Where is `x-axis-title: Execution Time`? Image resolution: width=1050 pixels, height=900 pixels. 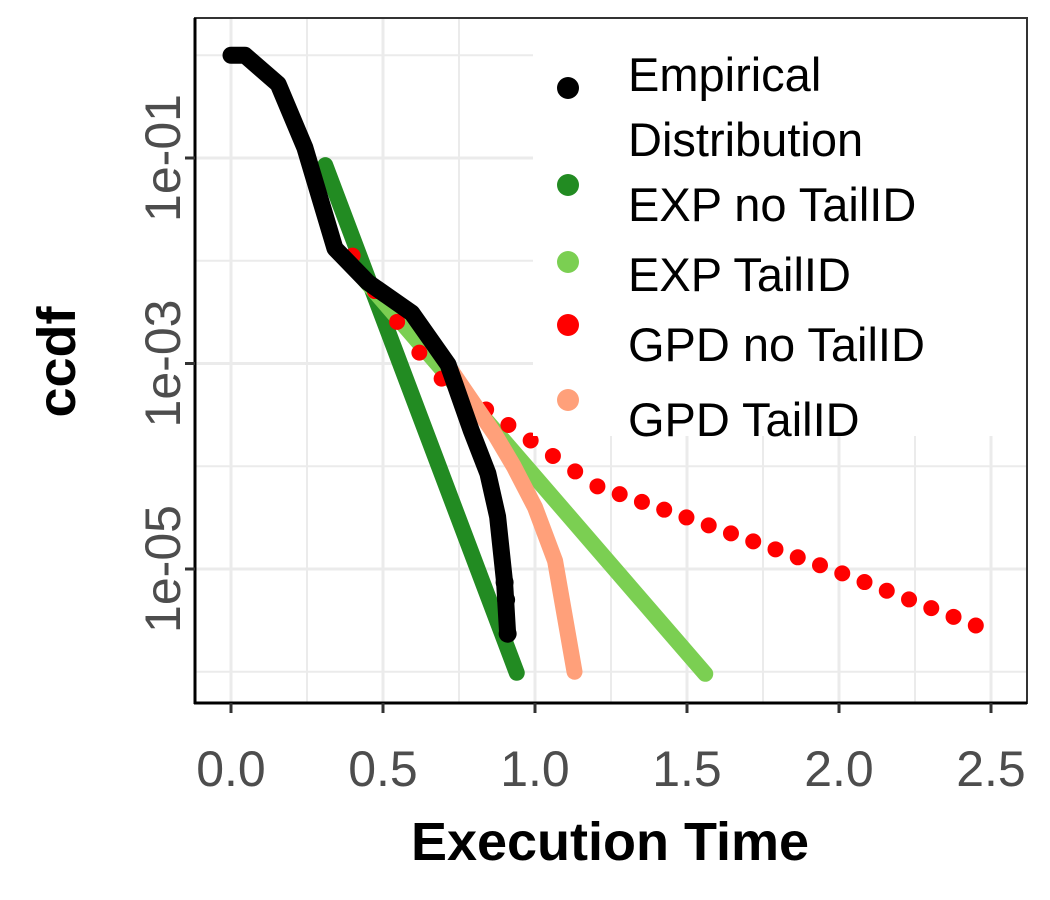
x-axis-title: Execution Time is located at coordinates (610, 842).